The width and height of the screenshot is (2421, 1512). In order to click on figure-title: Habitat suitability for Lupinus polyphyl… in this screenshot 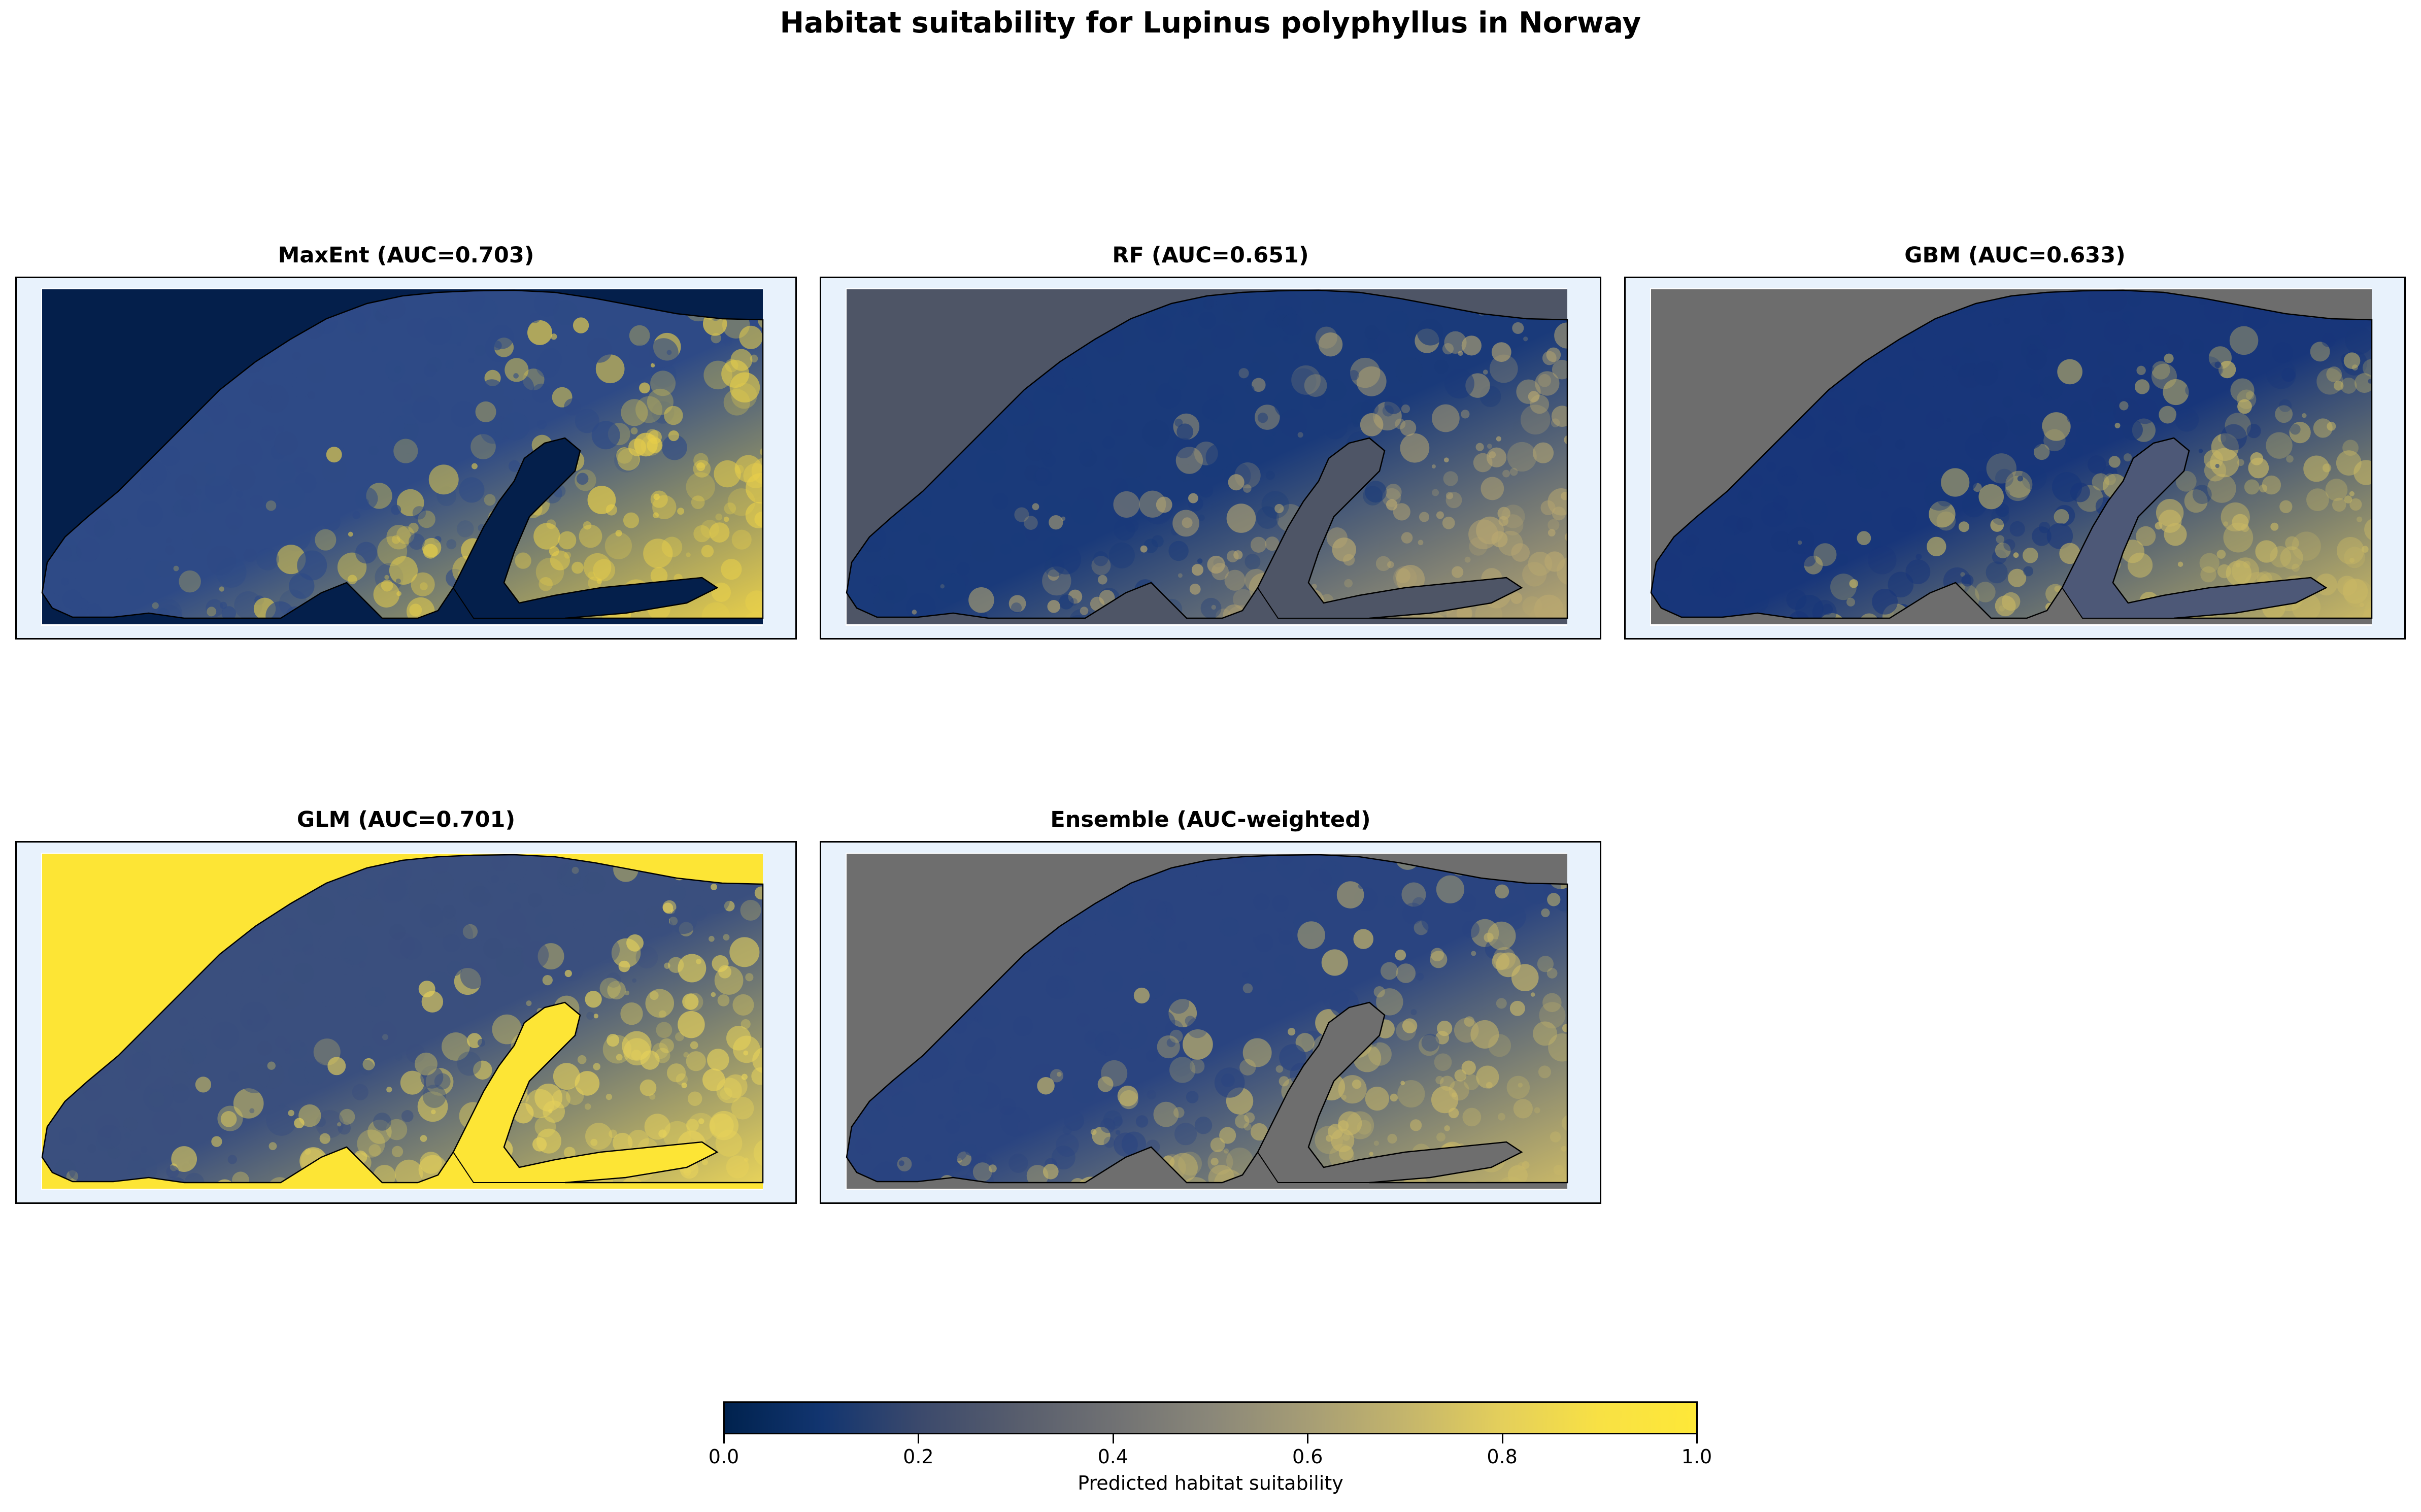, I will do `click(1210, 23)`.